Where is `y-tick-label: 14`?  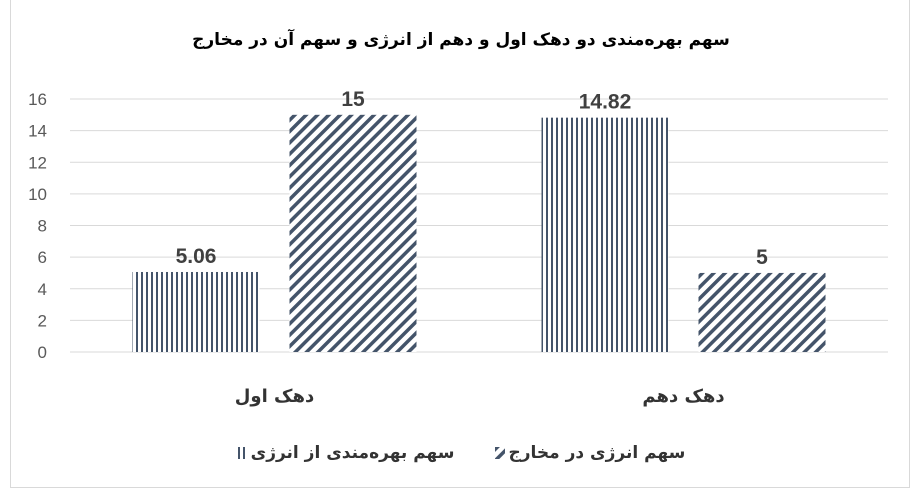 y-tick-label: 14 is located at coordinates (37, 131).